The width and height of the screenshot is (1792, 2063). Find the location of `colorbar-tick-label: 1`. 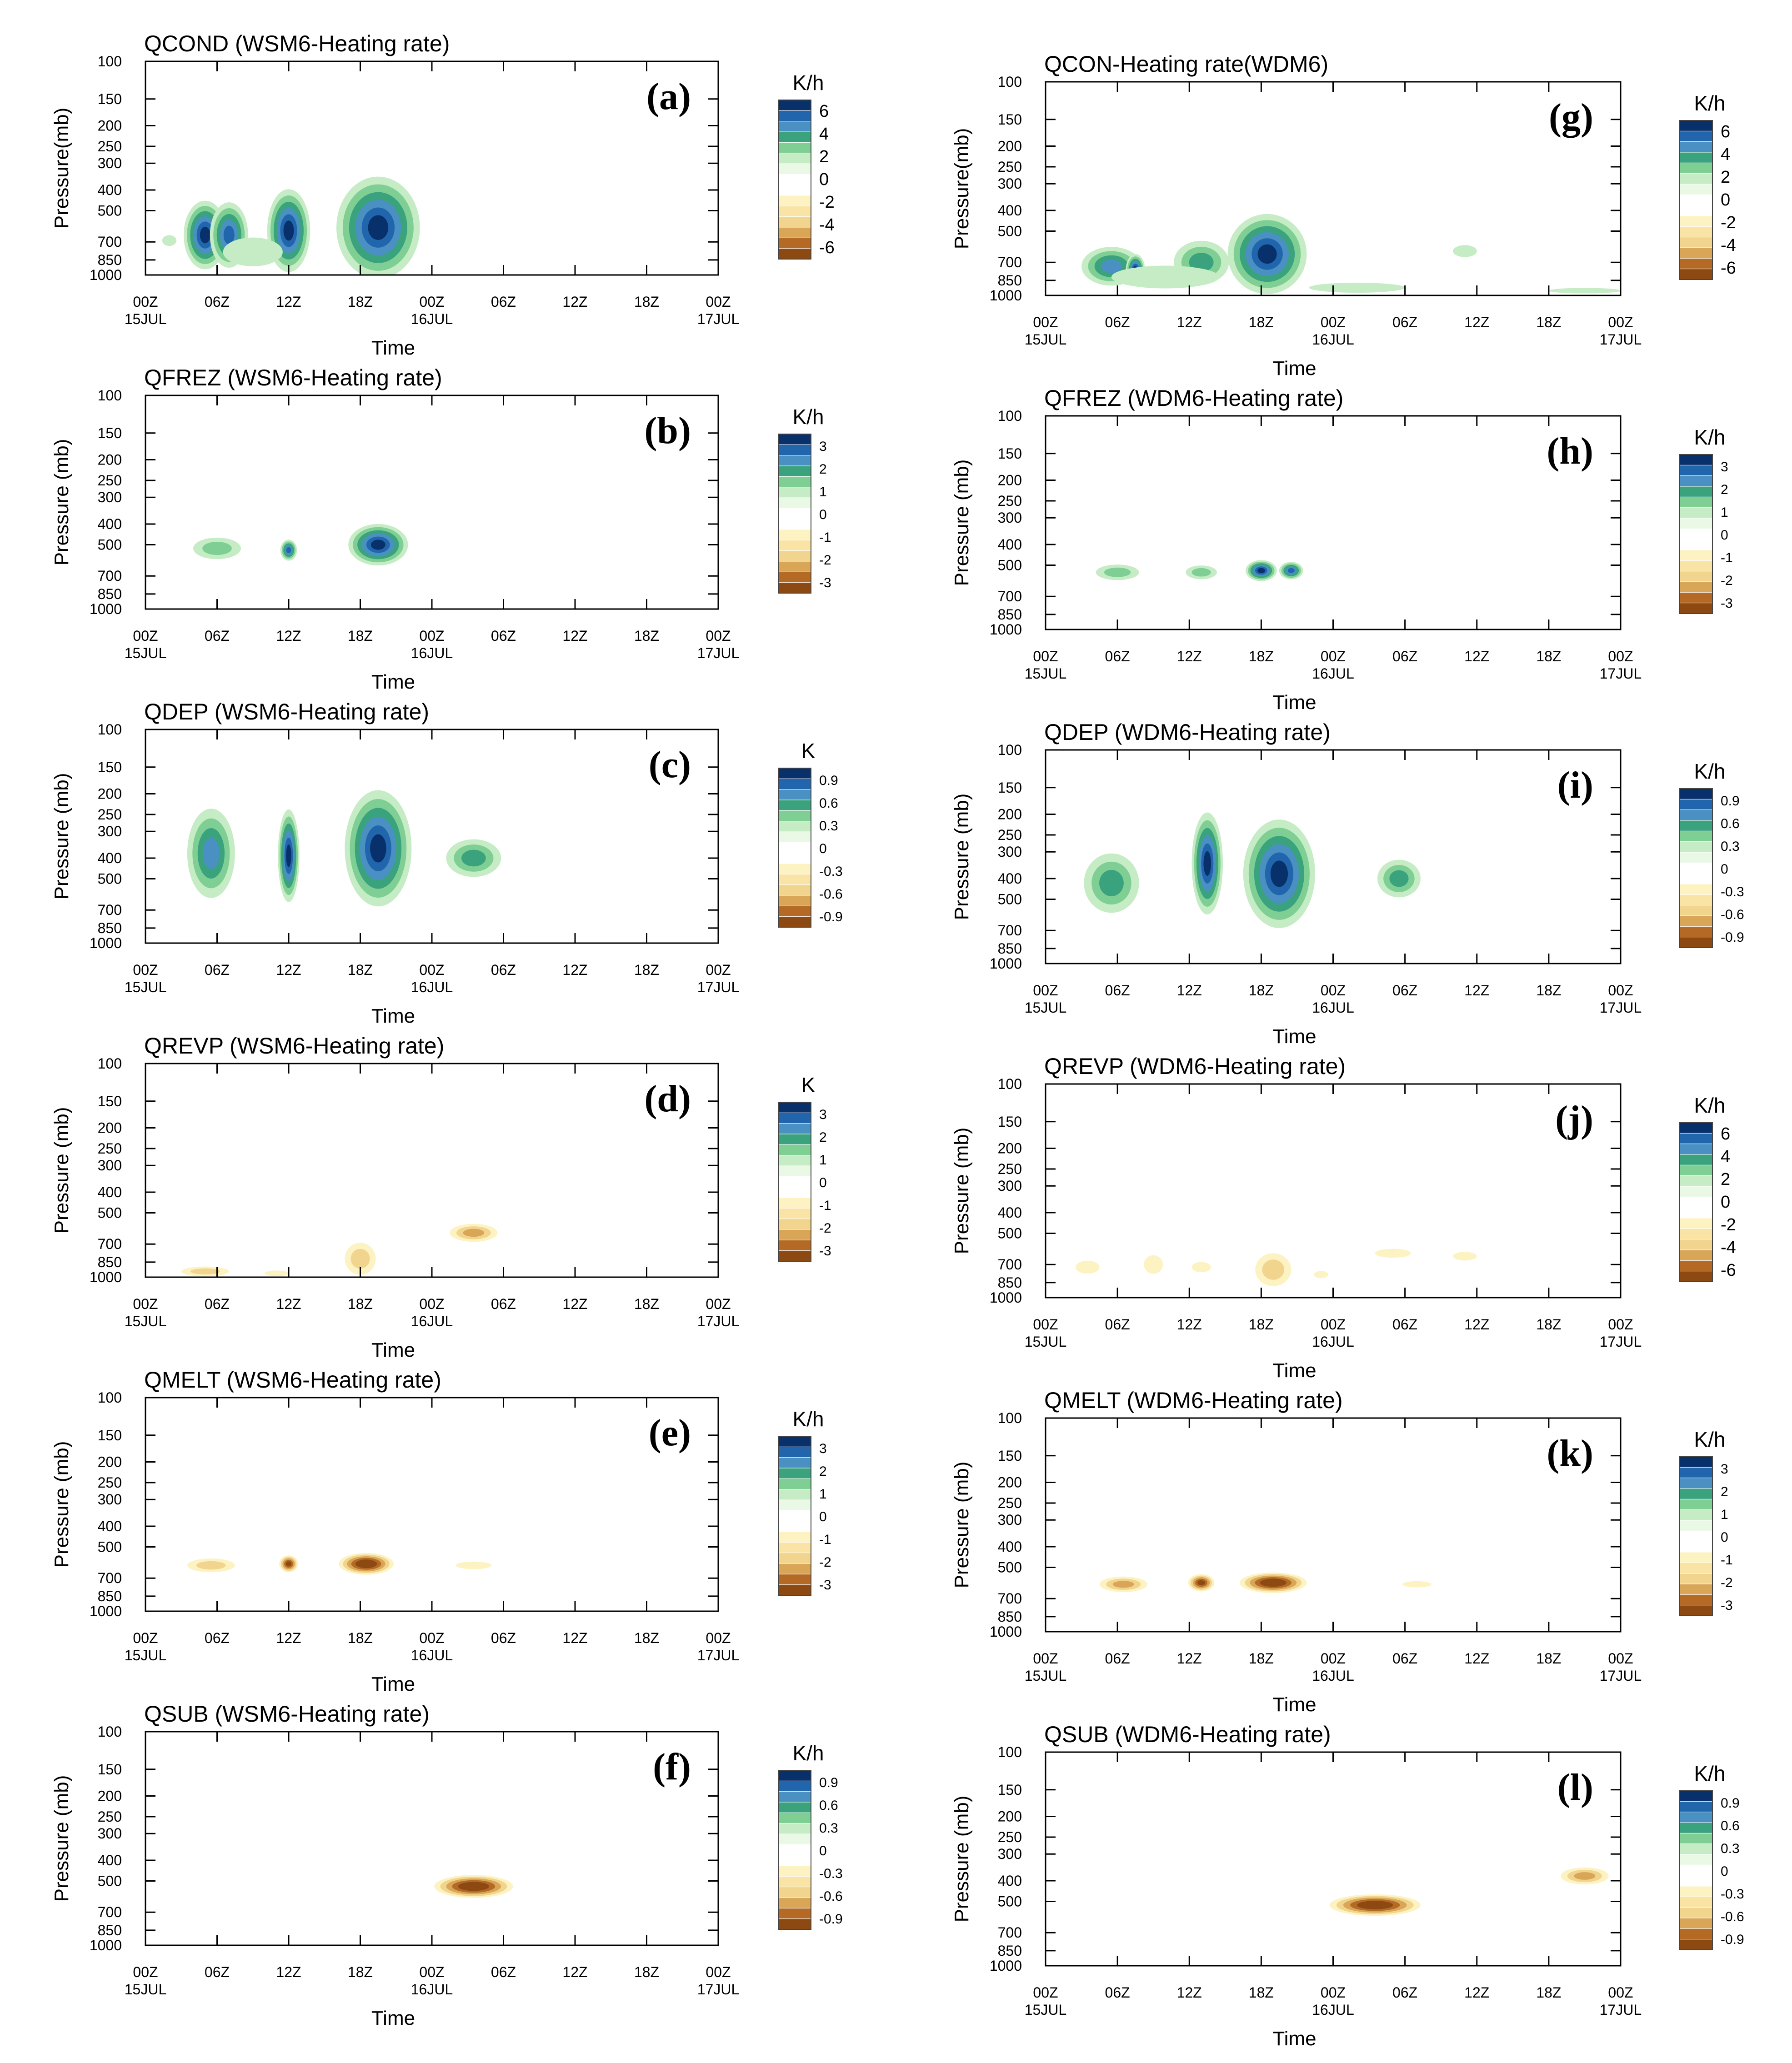

colorbar-tick-label: 1 is located at coordinates (1724, 1514).